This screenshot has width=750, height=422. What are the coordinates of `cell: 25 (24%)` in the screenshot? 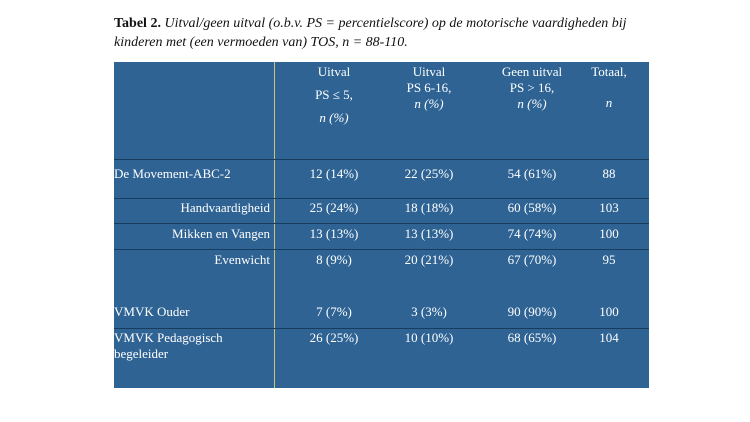 It's located at (334, 207).